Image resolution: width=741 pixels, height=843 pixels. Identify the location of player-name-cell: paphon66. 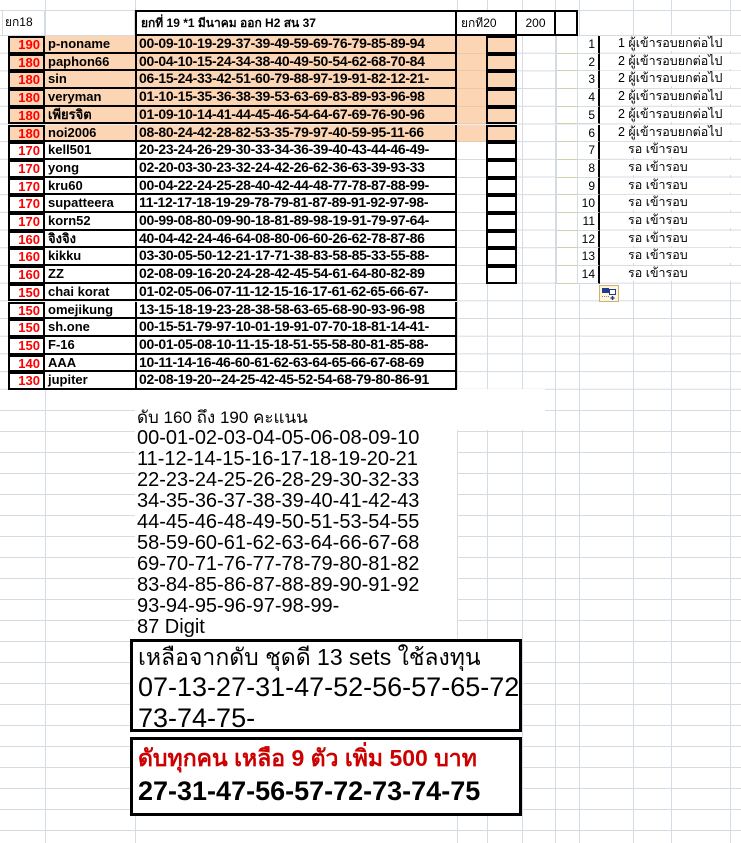
(91, 62).